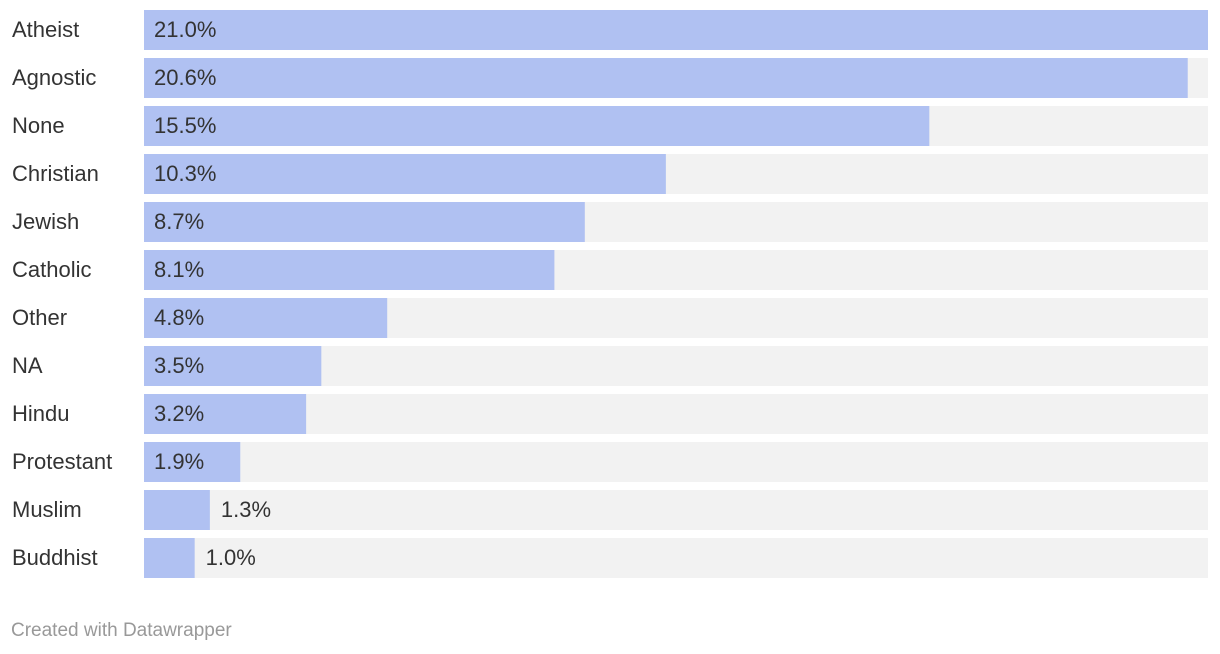 This screenshot has width=1220, height=654. I want to click on value-label: 3.5%, so click(179, 365).